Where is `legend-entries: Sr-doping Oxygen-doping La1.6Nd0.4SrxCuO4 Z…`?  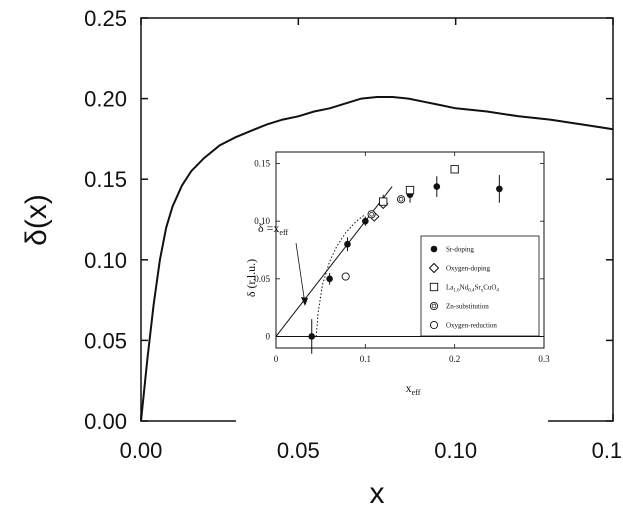
legend-entries: Sr-doping Oxygen-doping La1.6Nd0.4SrxCuO4 Z… is located at coordinates (463, 287).